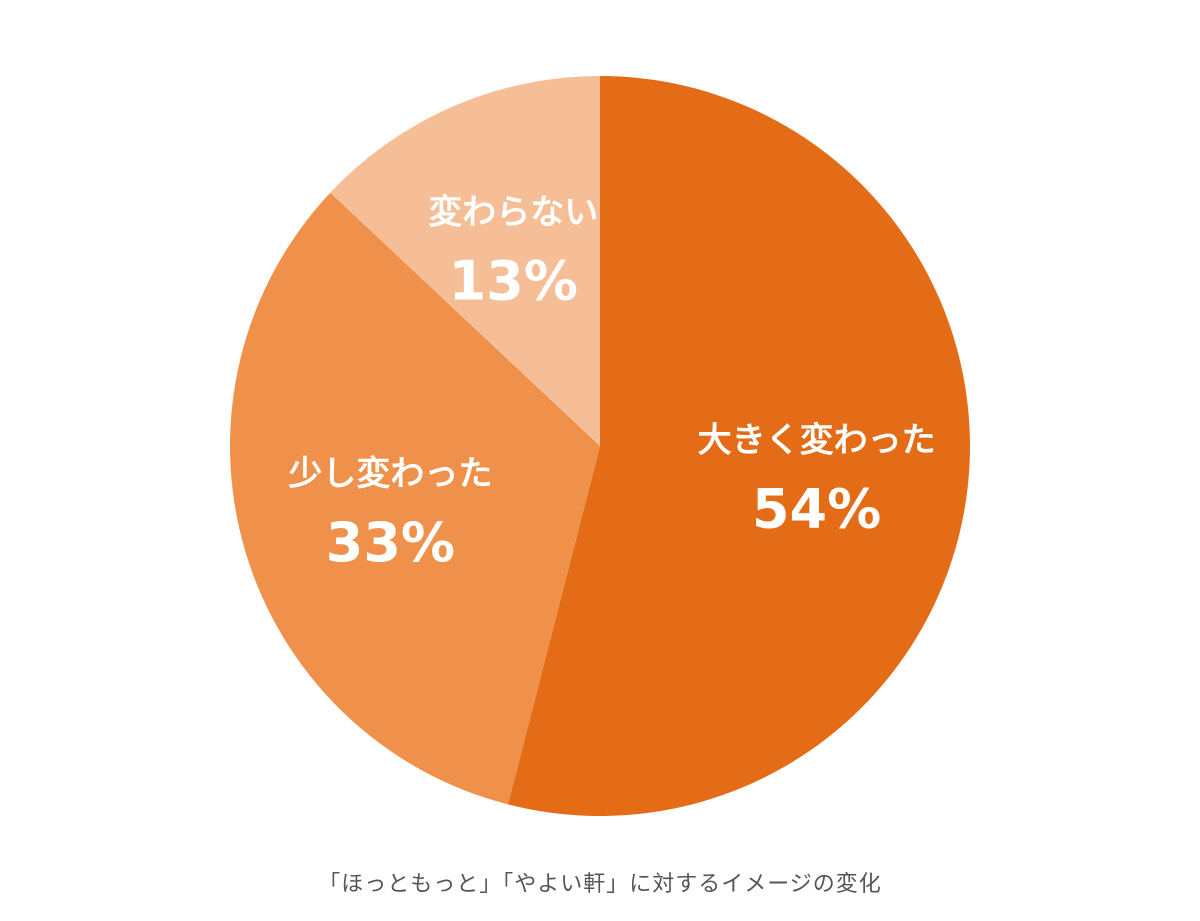 This screenshot has height=921, width=1200. I want to click on slice-value-label-2: 33%, so click(390, 542).